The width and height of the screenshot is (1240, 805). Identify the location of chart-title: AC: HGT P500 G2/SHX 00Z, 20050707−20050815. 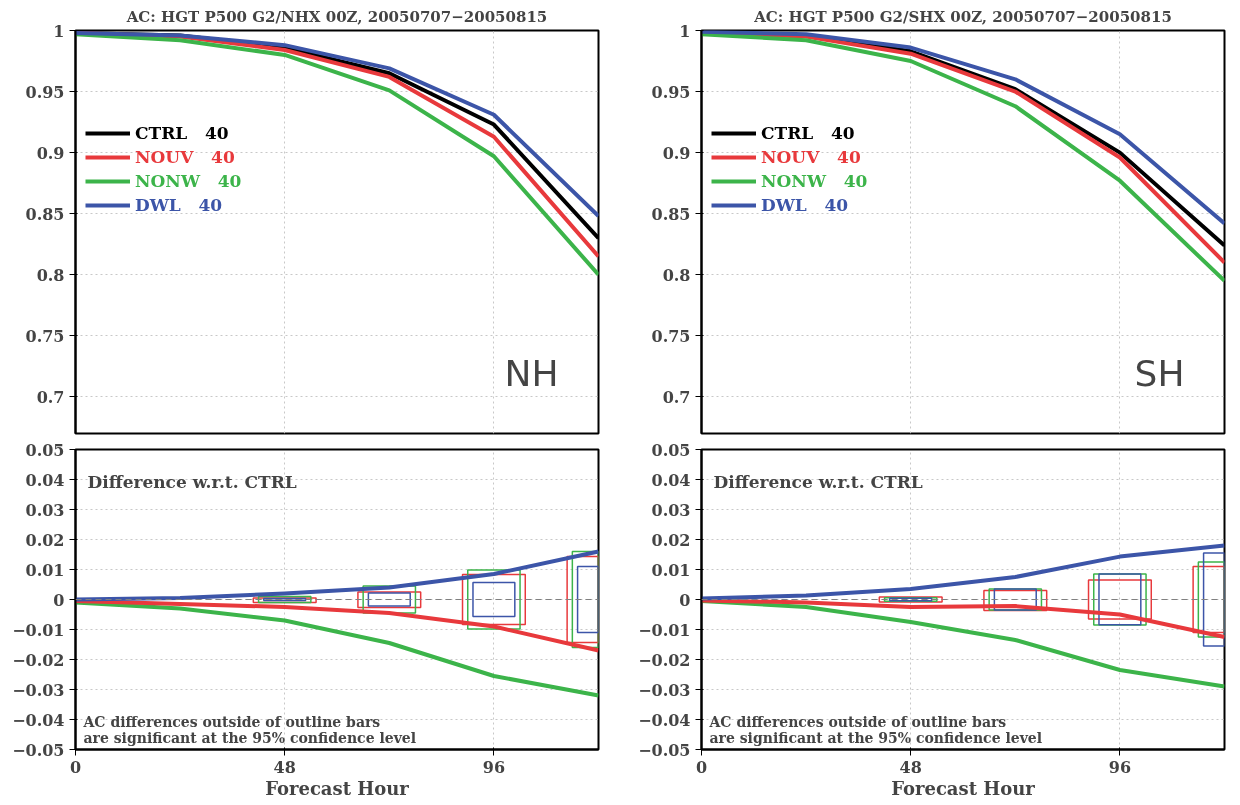
(962, 16).